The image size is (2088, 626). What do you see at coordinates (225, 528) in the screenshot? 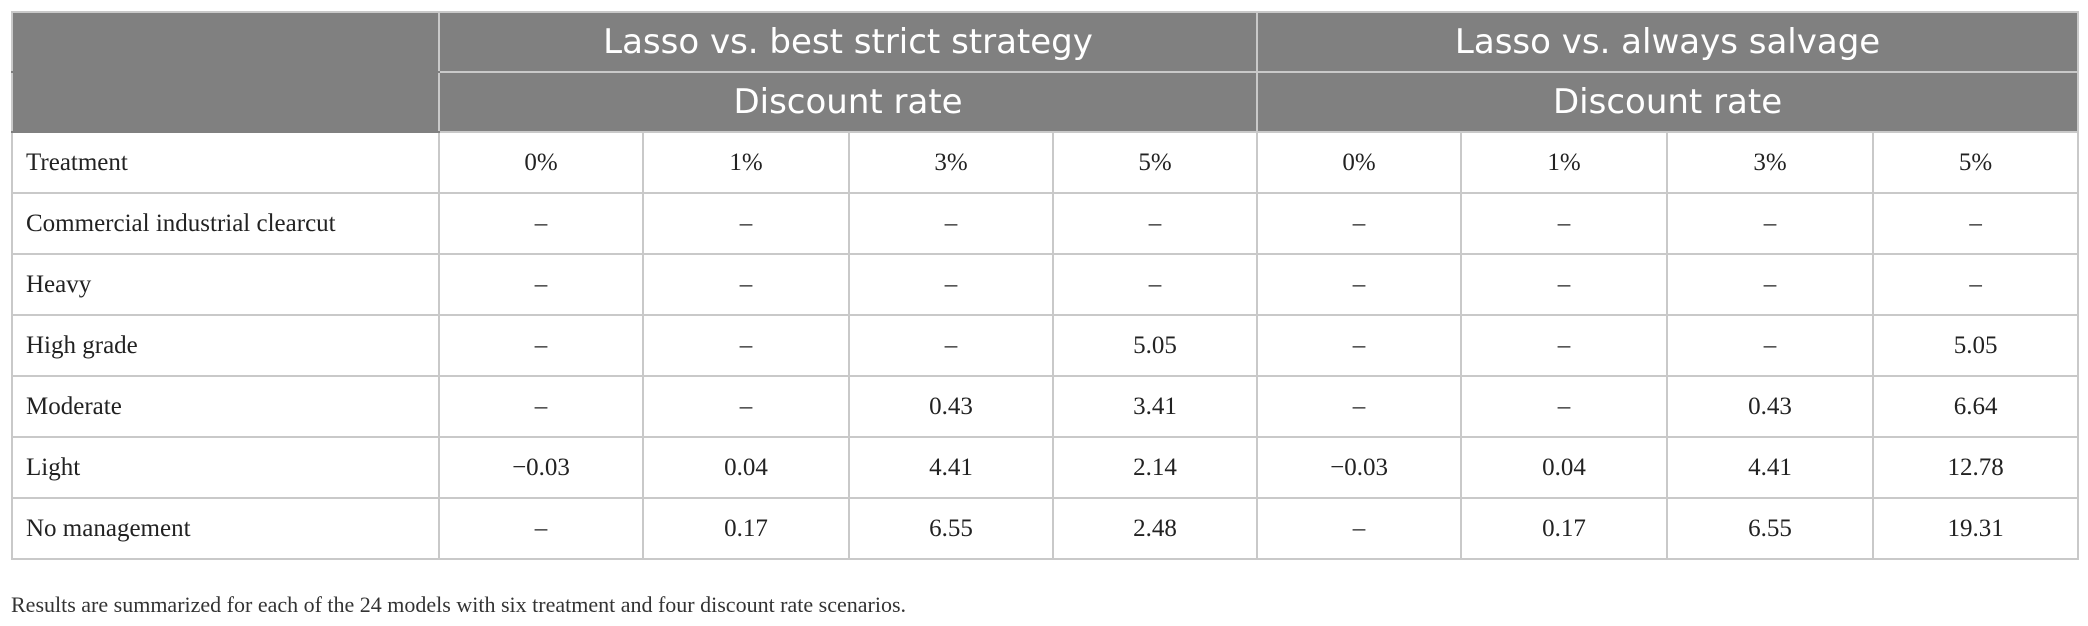
I see `row-label: No management` at bounding box center [225, 528].